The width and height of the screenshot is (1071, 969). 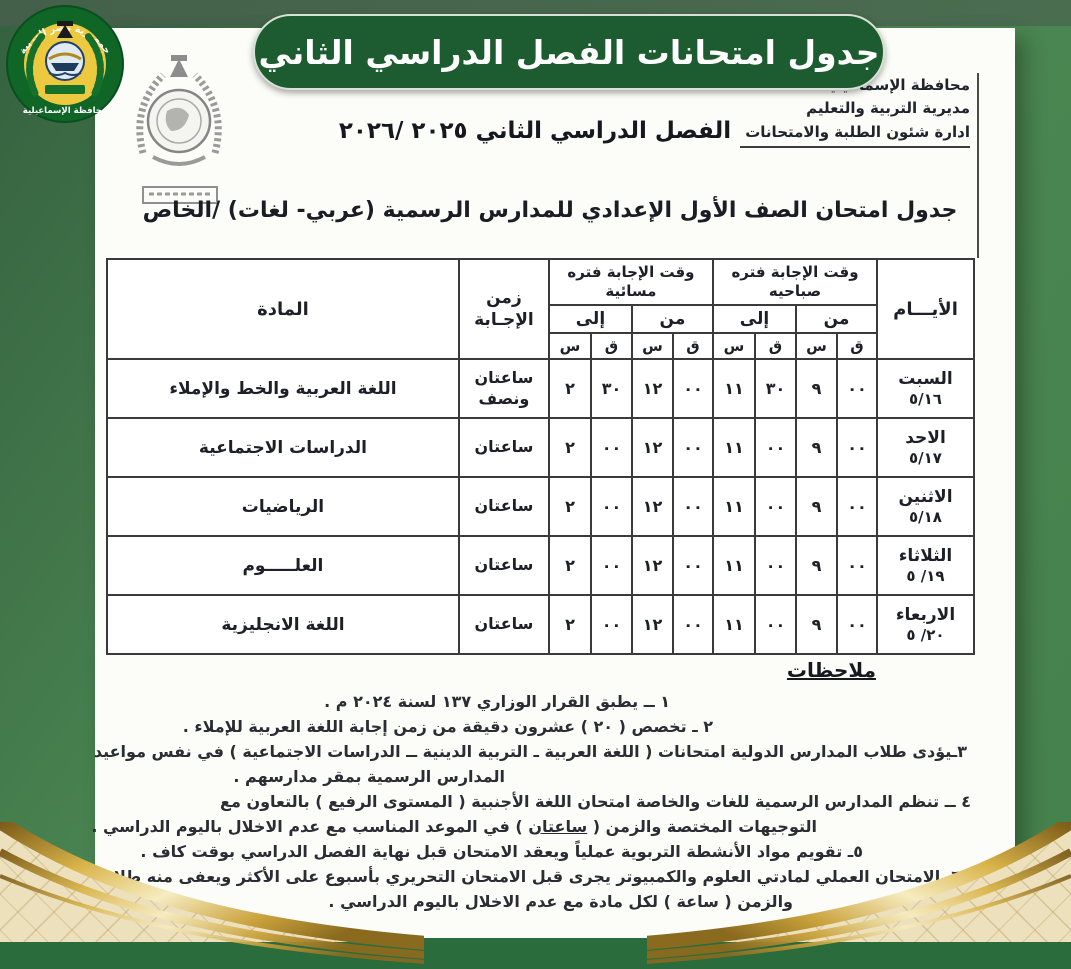 What do you see at coordinates (630, 282) in the screenshot?
I see `evening-group-header: وقت الإجابة فتره مسائية` at bounding box center [630, 282].